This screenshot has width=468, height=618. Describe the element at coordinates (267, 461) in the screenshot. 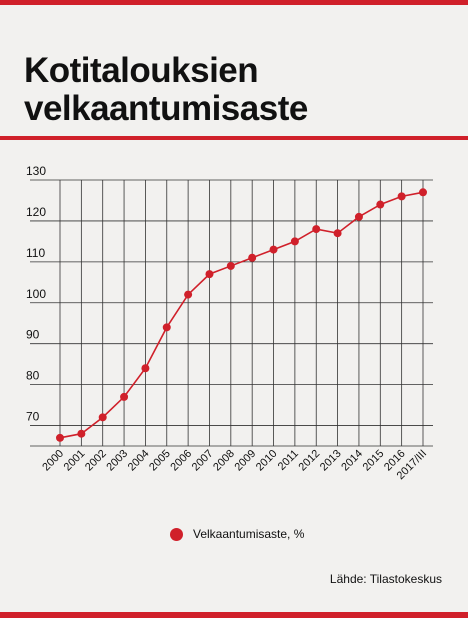

I see `x-tick-label: 2010` at that location.